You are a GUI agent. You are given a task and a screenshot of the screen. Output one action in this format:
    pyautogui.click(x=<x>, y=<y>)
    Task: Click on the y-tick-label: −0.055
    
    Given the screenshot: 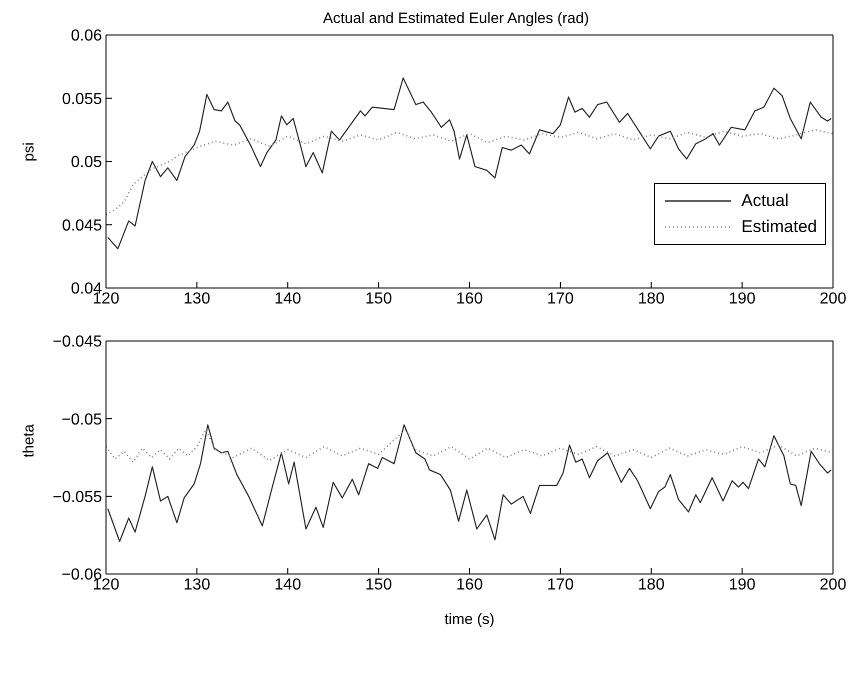 What is the action you would take?
    pyautogui.click(x=77, y=497)
    